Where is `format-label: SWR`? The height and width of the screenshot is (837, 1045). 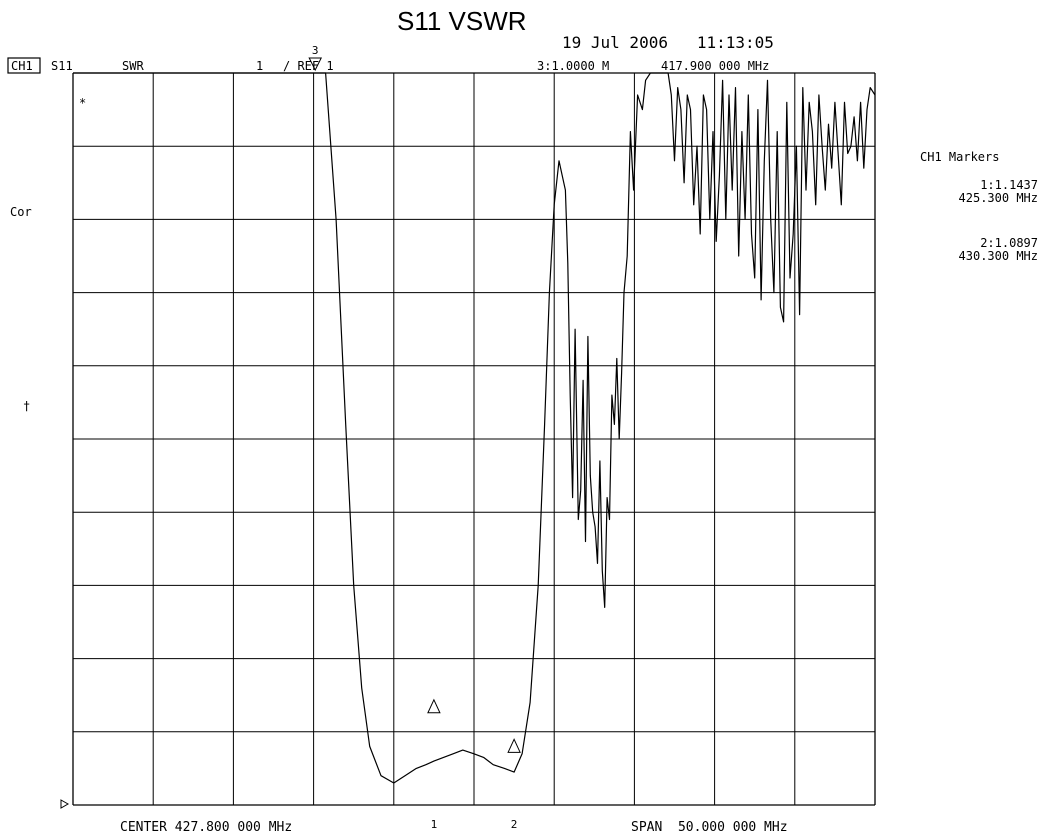
format-label: SWR is located at coordinates (133, 66).